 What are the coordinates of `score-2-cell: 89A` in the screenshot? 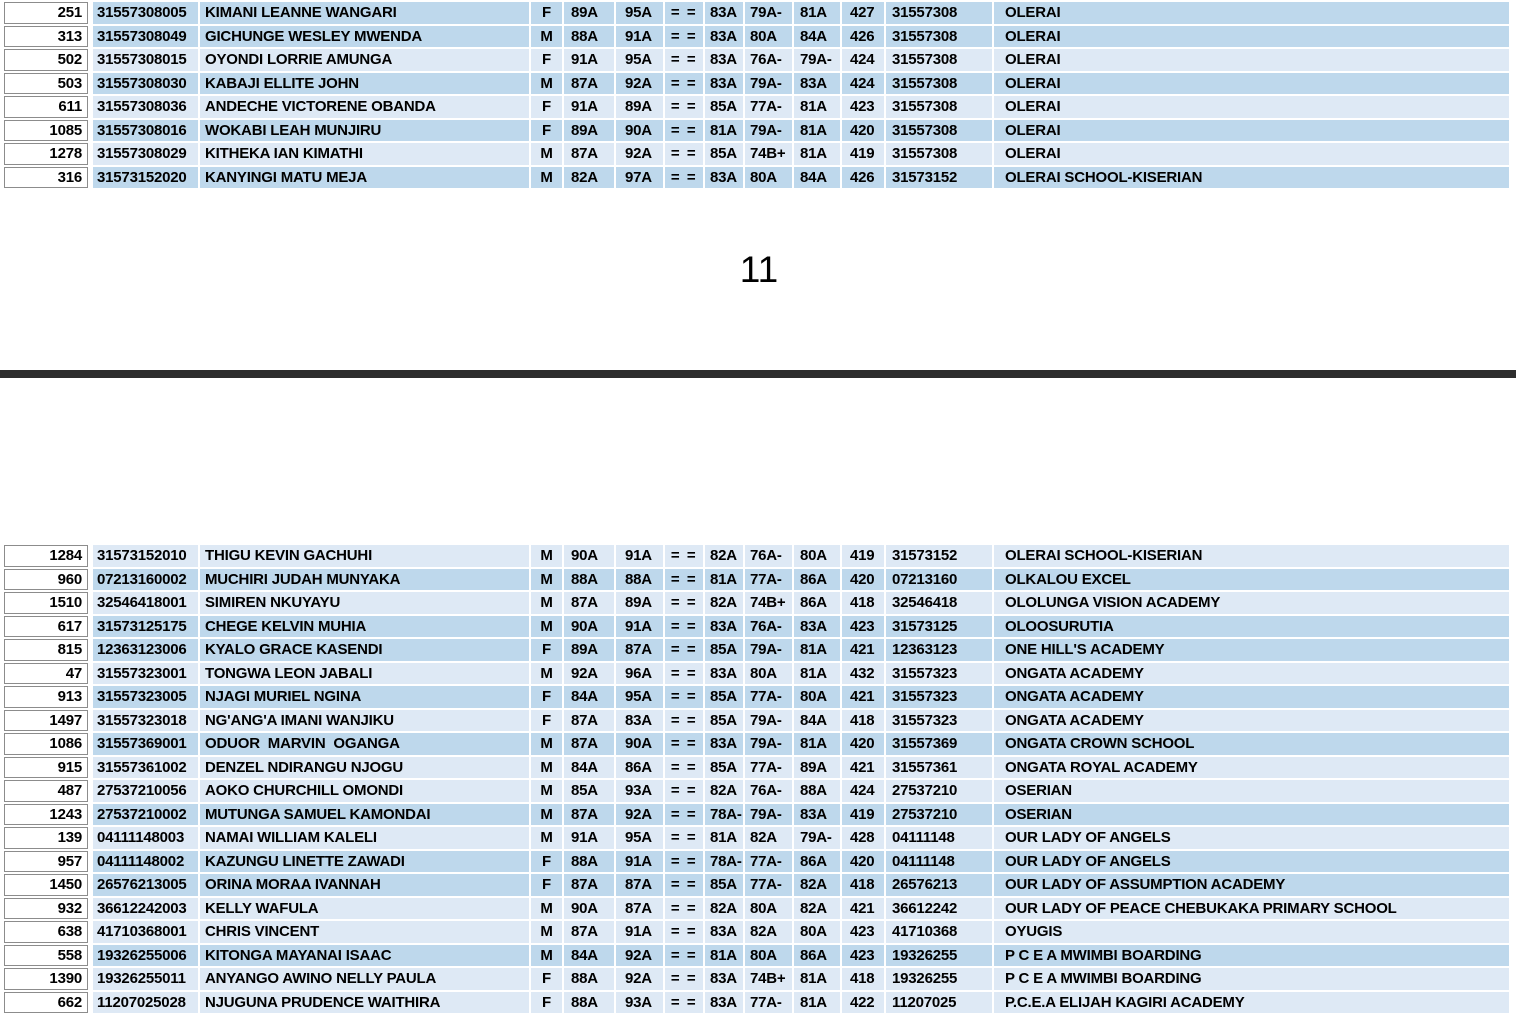 It's located at (639, 603).